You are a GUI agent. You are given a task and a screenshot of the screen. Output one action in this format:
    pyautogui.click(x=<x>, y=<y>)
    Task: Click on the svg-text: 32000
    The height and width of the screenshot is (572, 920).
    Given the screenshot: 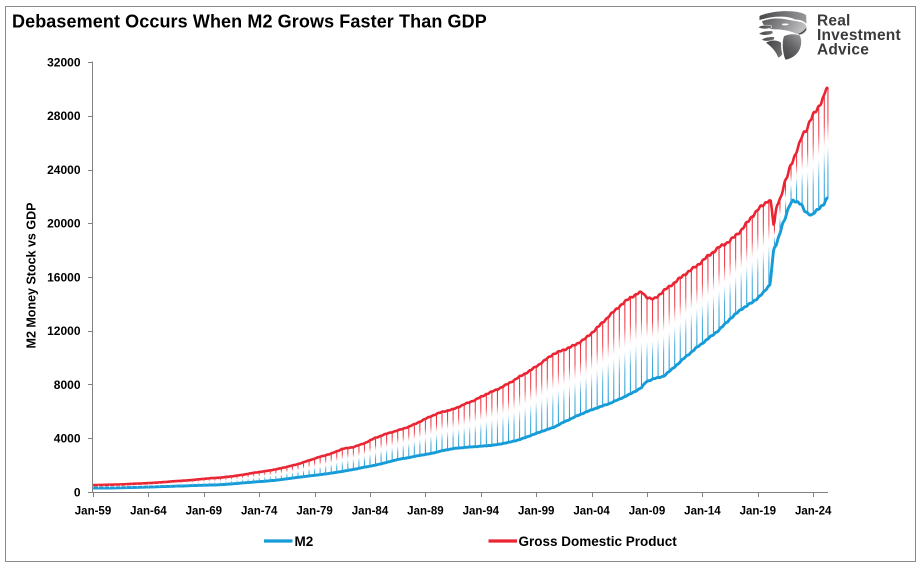 What is the action you would take?
    pyautogui.click(x=64, y=62)
    